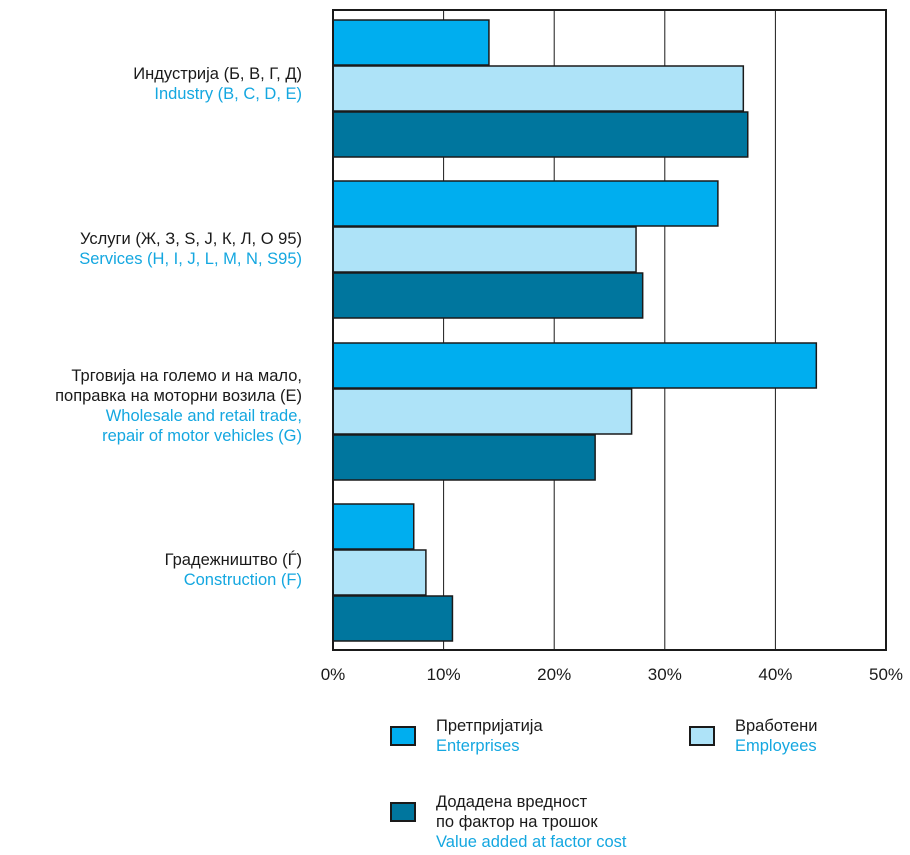 The height and width of the screenshot is (855, 910). I want to click on category-label-mk: Услуги (Ж, З, S, Ј, К, Л, О 95), so click(191, 239).